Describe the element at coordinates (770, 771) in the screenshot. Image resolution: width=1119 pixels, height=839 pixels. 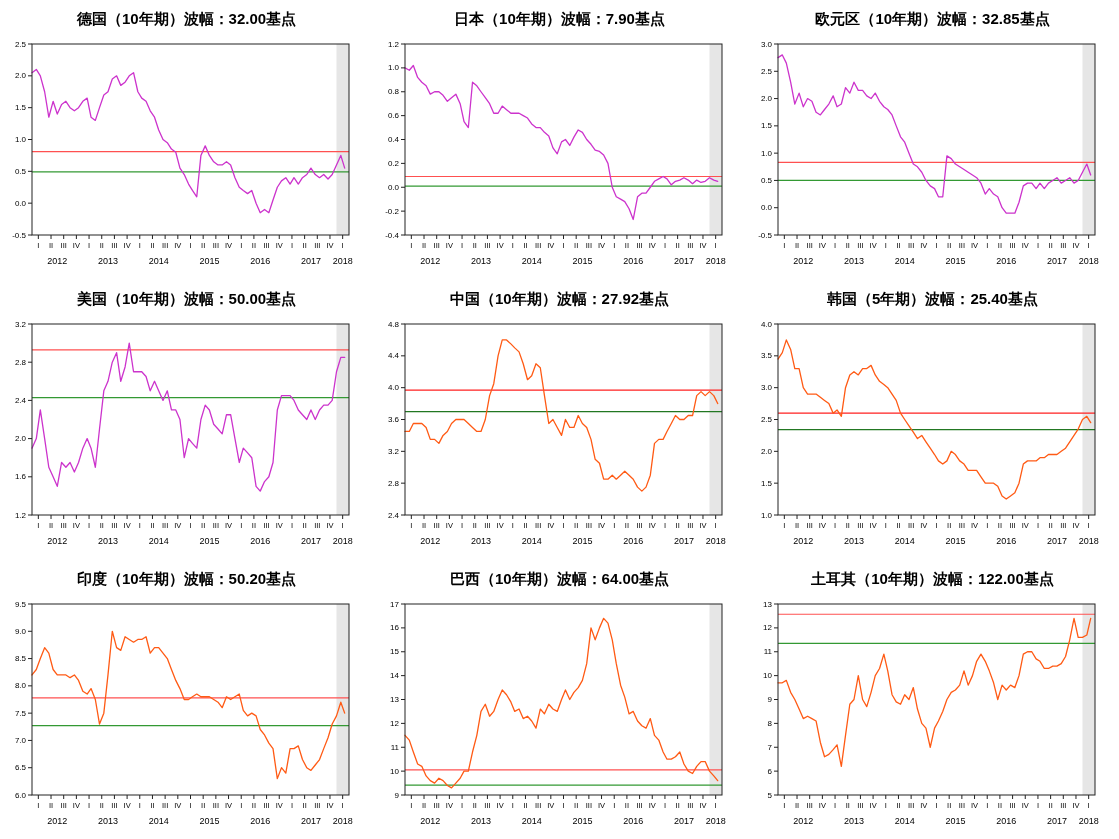
I see `y-tick-label: 6` at that location.